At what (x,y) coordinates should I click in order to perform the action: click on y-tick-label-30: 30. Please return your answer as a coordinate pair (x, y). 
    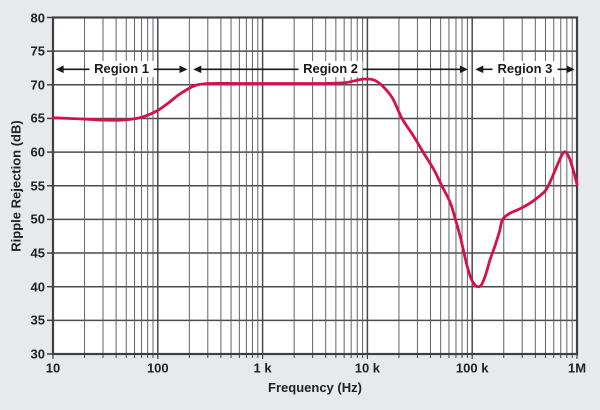
    Looking at the image, I should click on (37, 354).